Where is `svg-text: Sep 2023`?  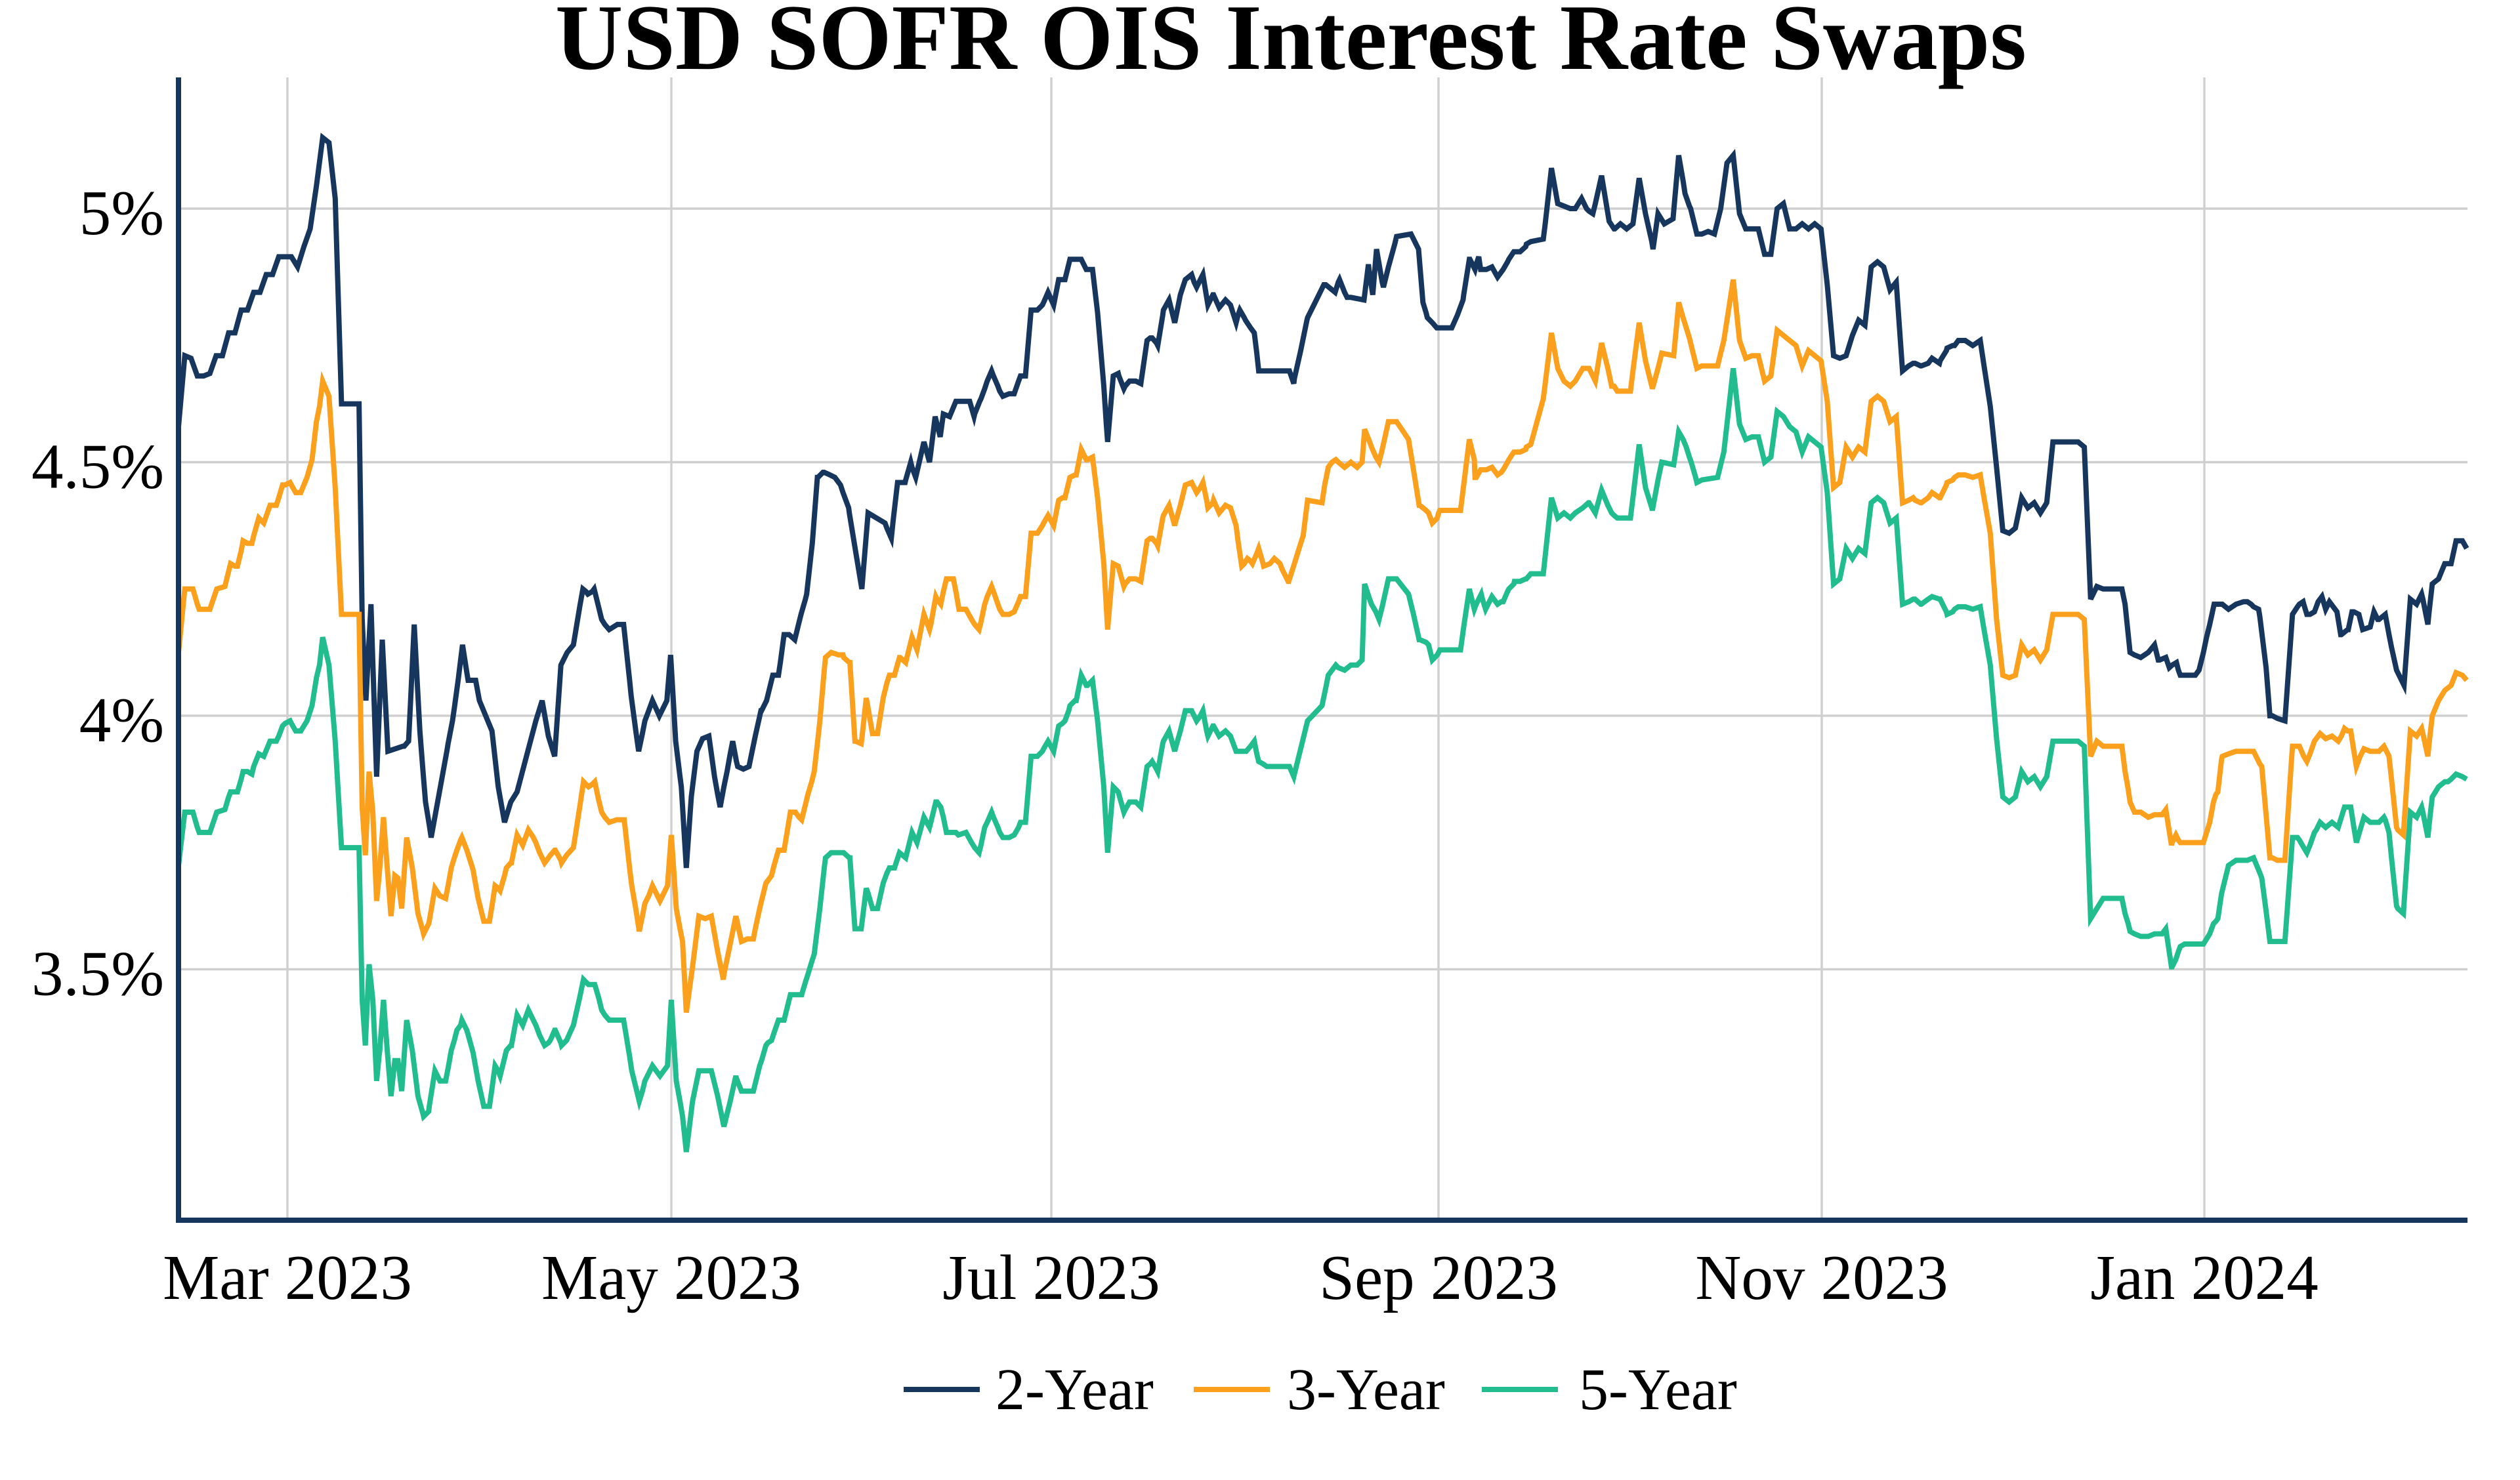
svg-text: Sep 2023 is located at coordinates (1438, 1278).